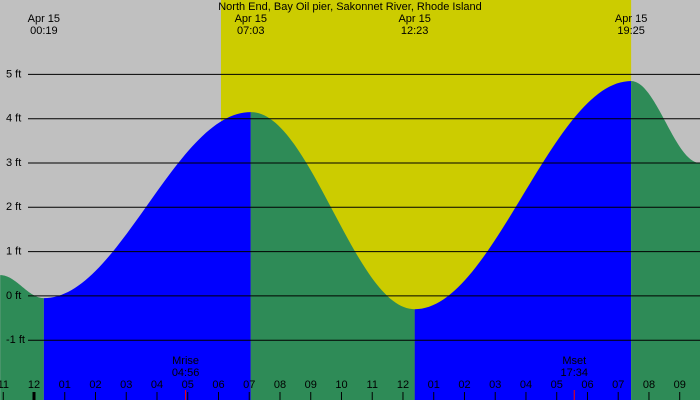  Describe the element at coordinates (631, 31) in the screenshot. I see `tide-time: 19:25` at that location.